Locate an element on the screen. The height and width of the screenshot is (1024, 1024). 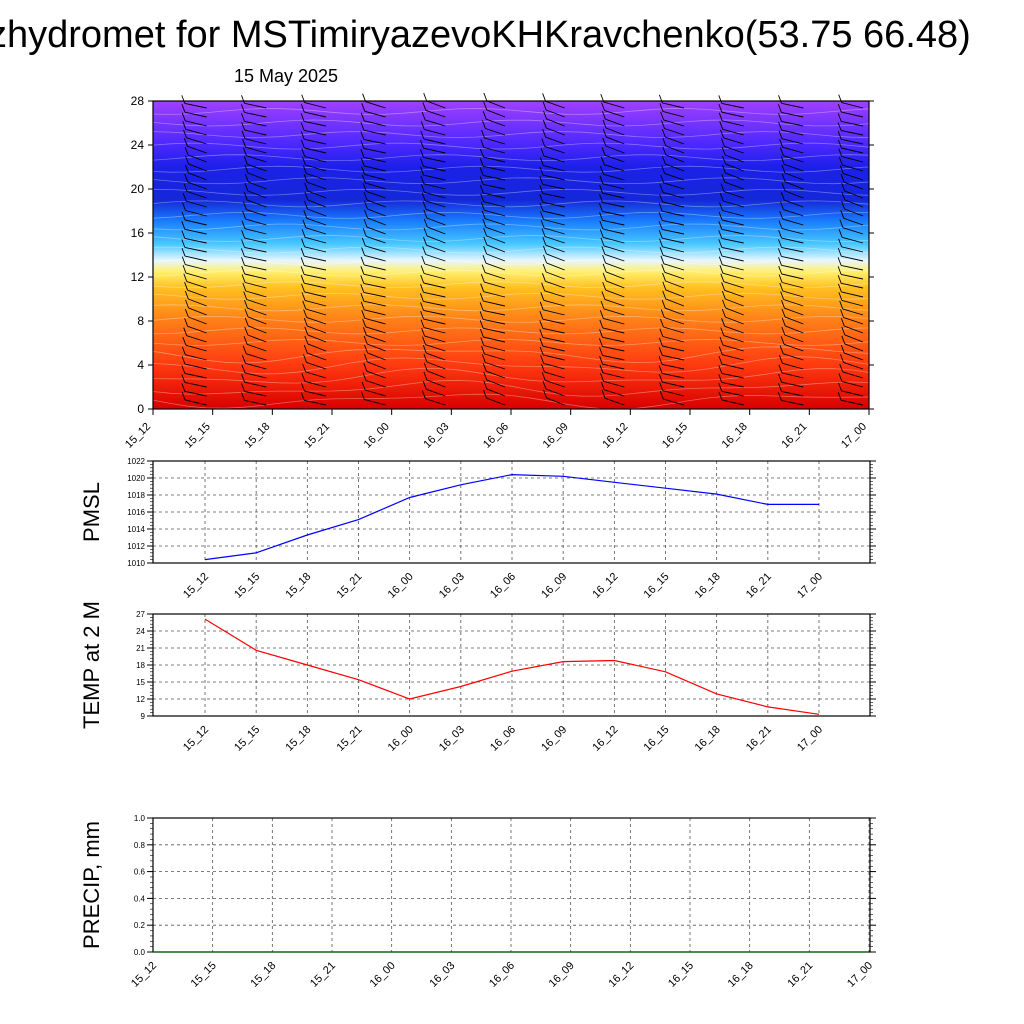
precip-xtick-label: 16_06 is located at coordinates (502, 975).